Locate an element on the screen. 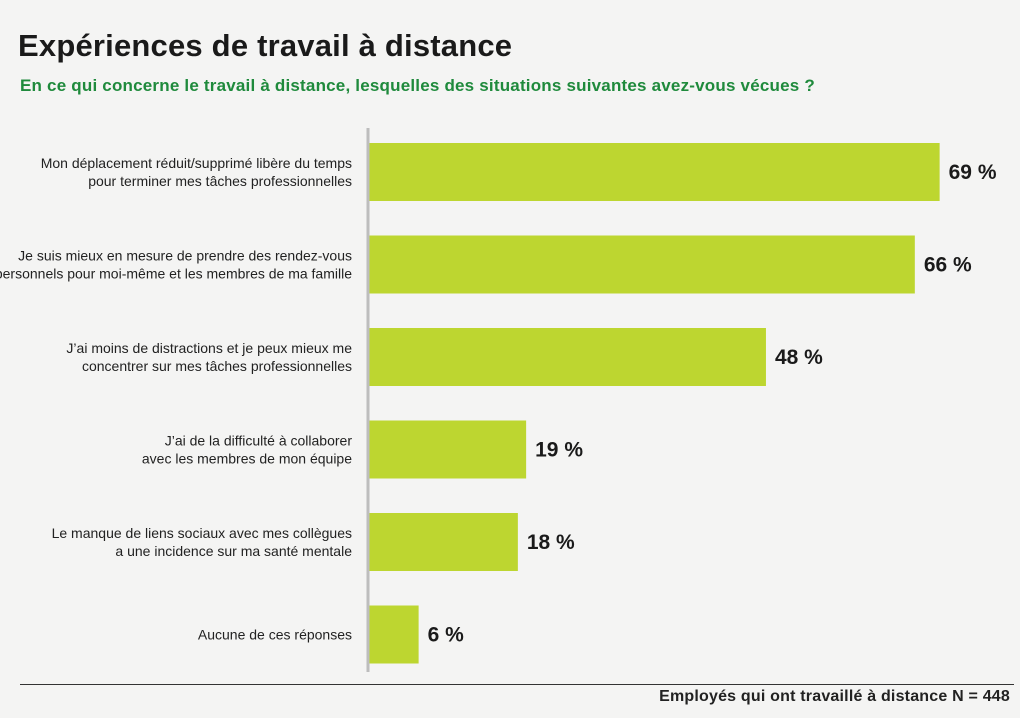 Image resolution: width=1020 pixels, height=718 pixels. category-label-line: a une incidence sur ma santé mentale is located at coordinates (233, 551).